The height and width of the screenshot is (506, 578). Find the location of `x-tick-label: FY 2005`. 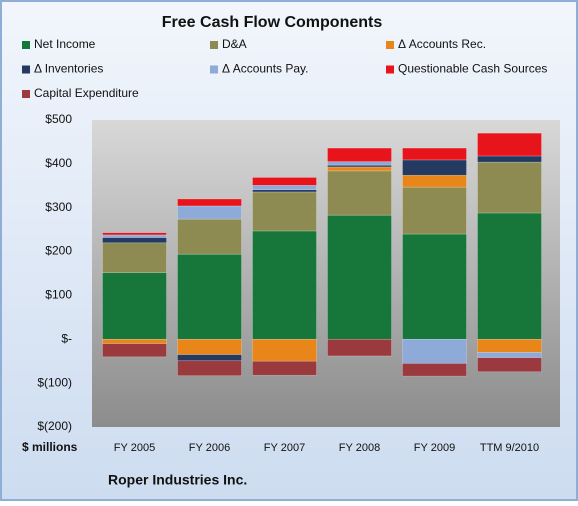

x-tick-label: FY 2005 is located at coordinates (134, 448).